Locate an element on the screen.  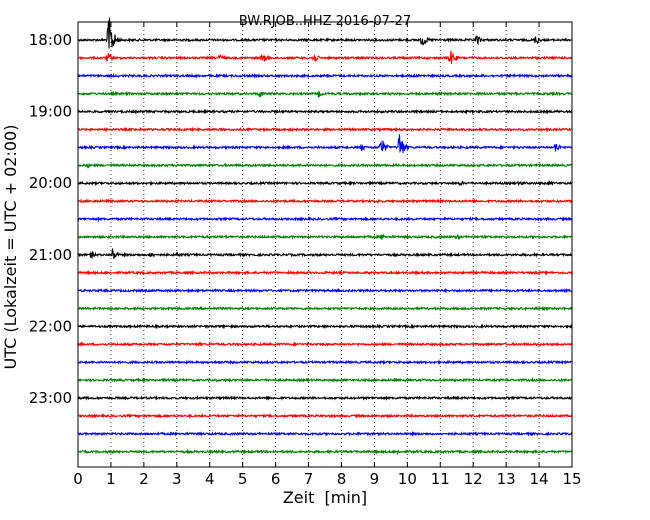
trace-row-2045 is located at coordinates (325, 237).